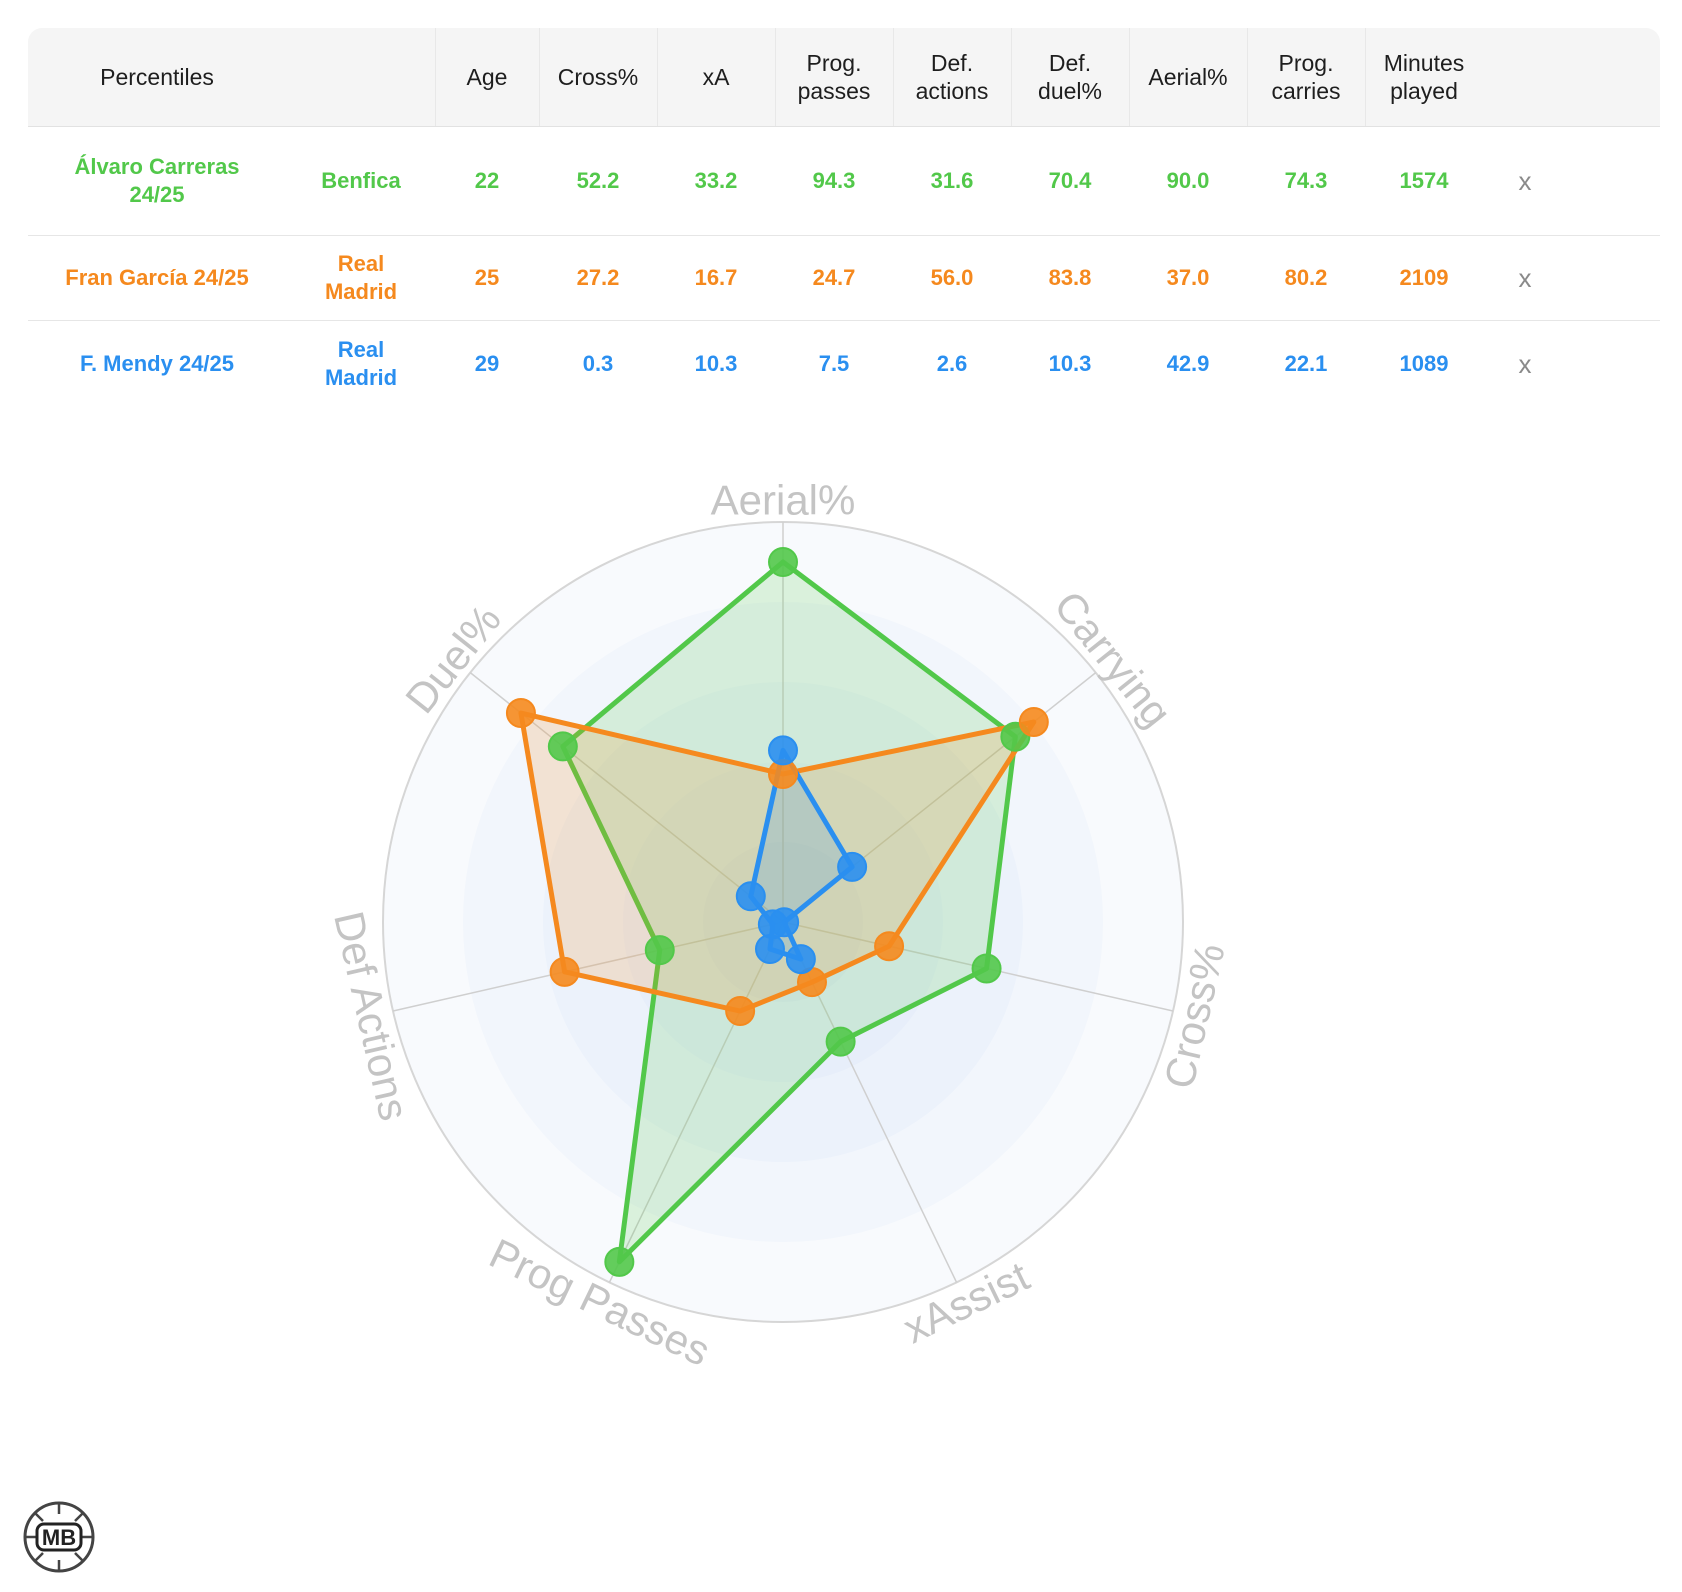 The image size is (1682, 1592). Describe the element at coordinates (1070, 363) in the screenshot. I see `value-def-duel: 10.3` at that location.